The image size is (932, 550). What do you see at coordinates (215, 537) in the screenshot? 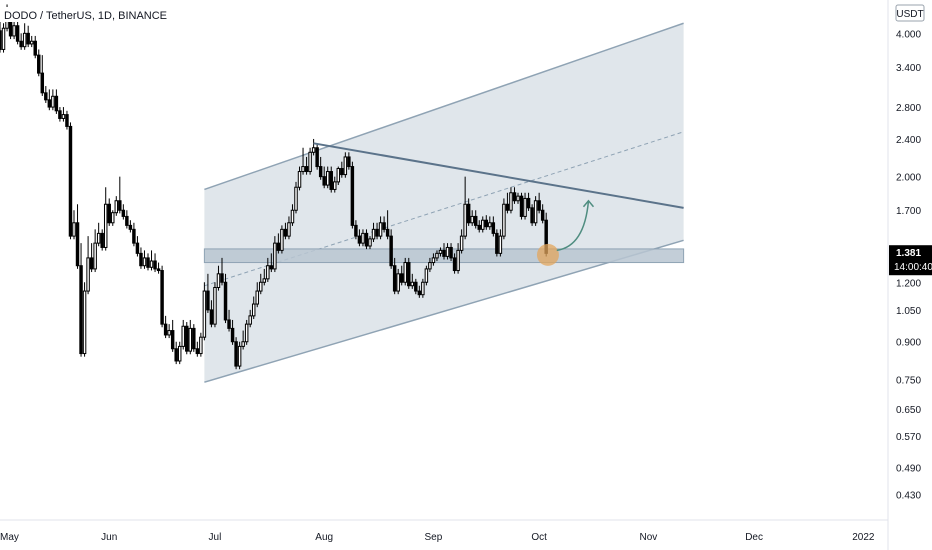
I see `time-tick-label: Jul` at bounding box center [215, 537].